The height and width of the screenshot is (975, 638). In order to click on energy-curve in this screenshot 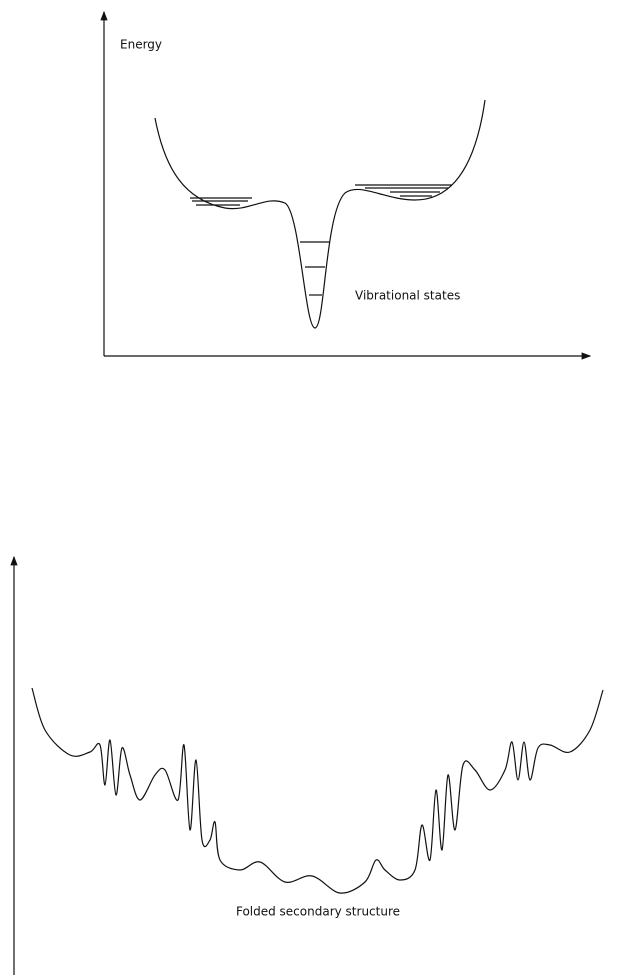, I will do `click(320, 214)`.